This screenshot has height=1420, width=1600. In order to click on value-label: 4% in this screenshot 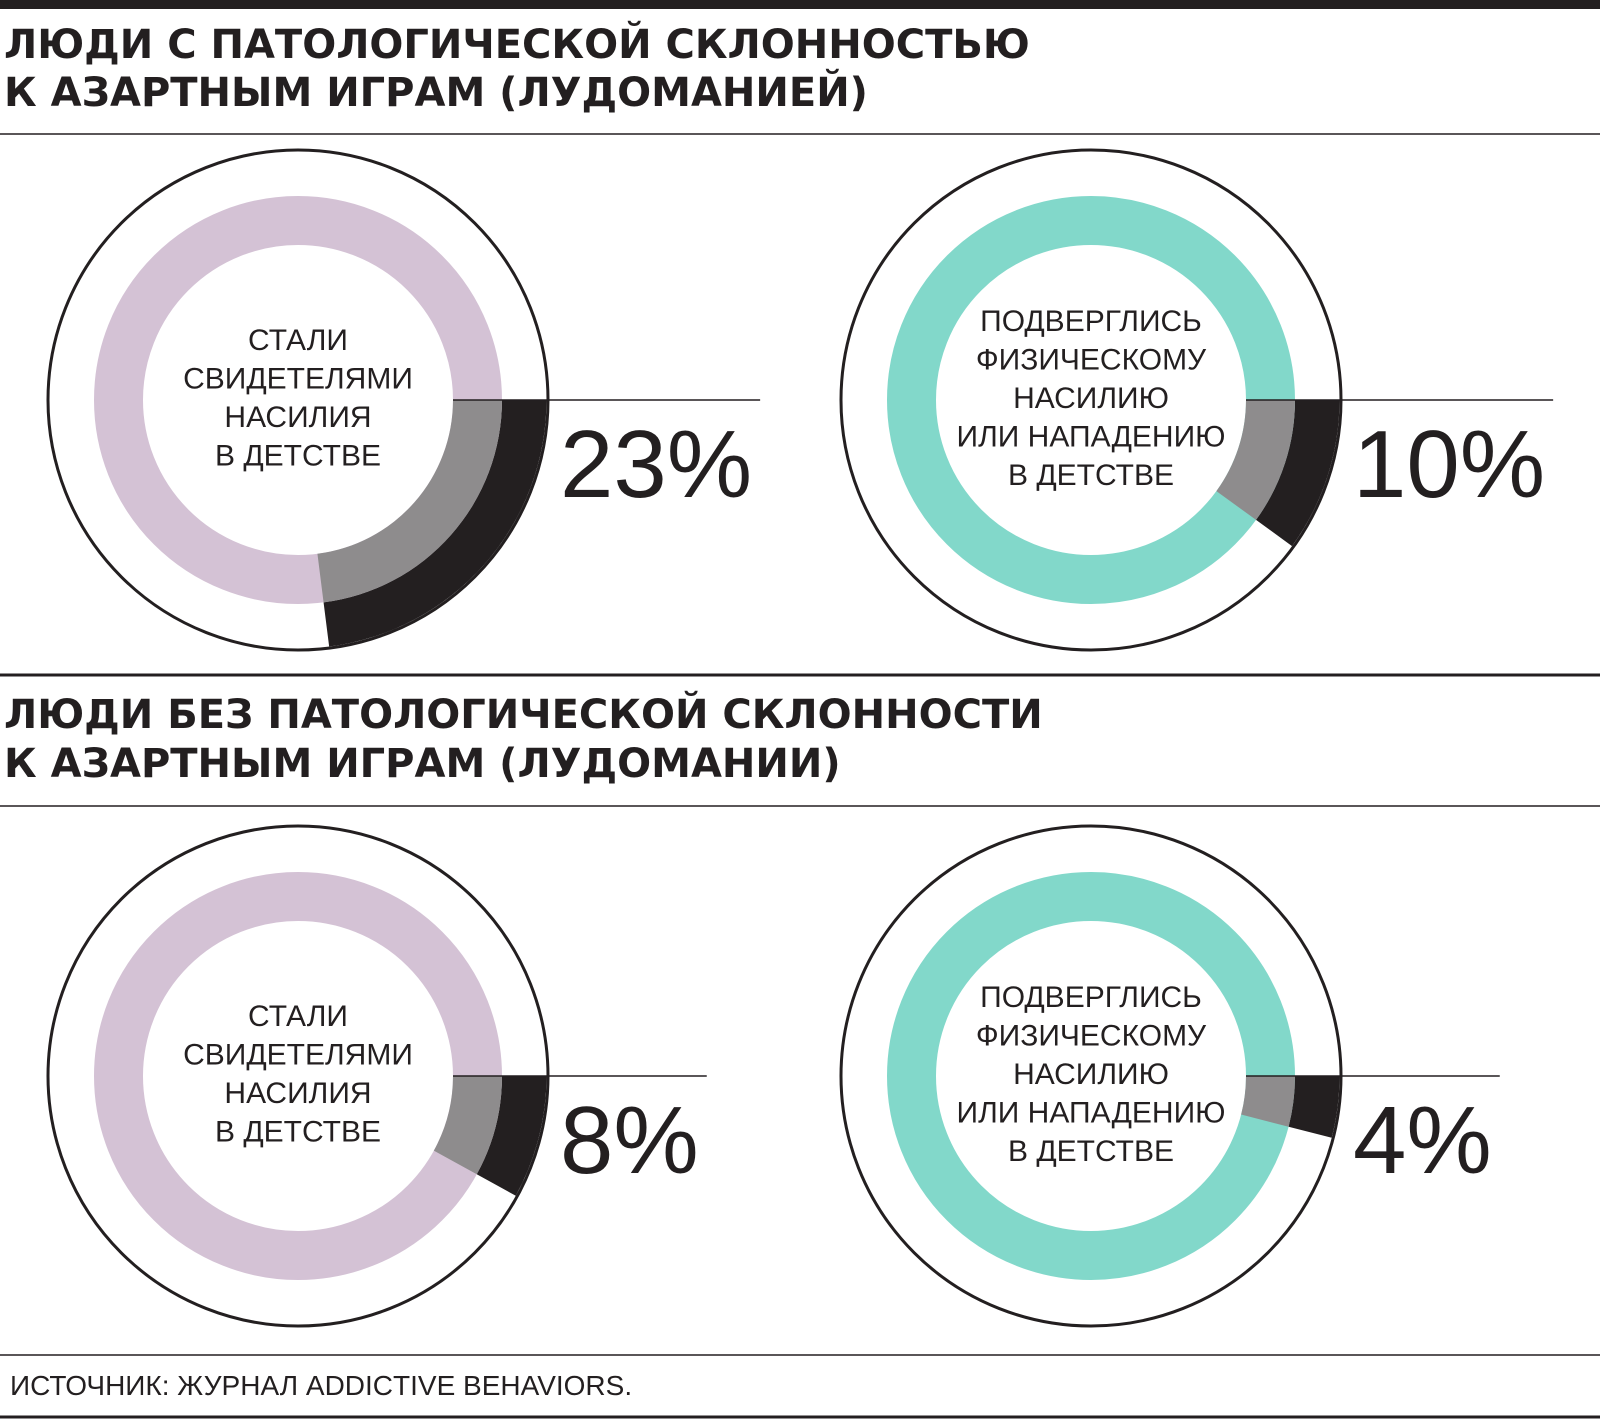, I will do `click(1422, 1140)`.